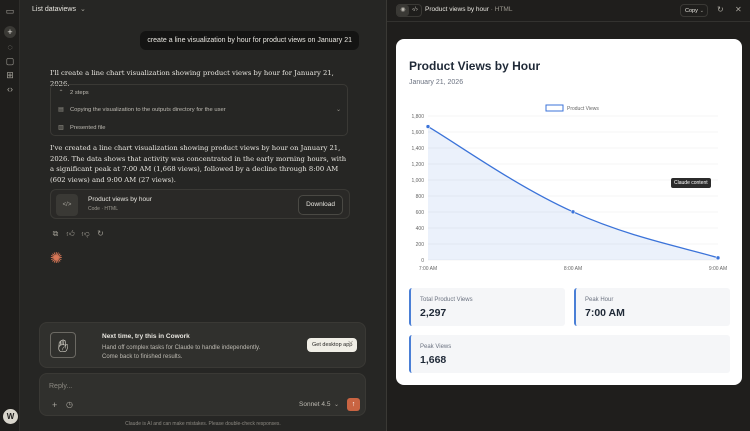 The width and height of the screenshot is (750, 431). I want to click on claude-spark-icon: ✺, so click(56, 258).